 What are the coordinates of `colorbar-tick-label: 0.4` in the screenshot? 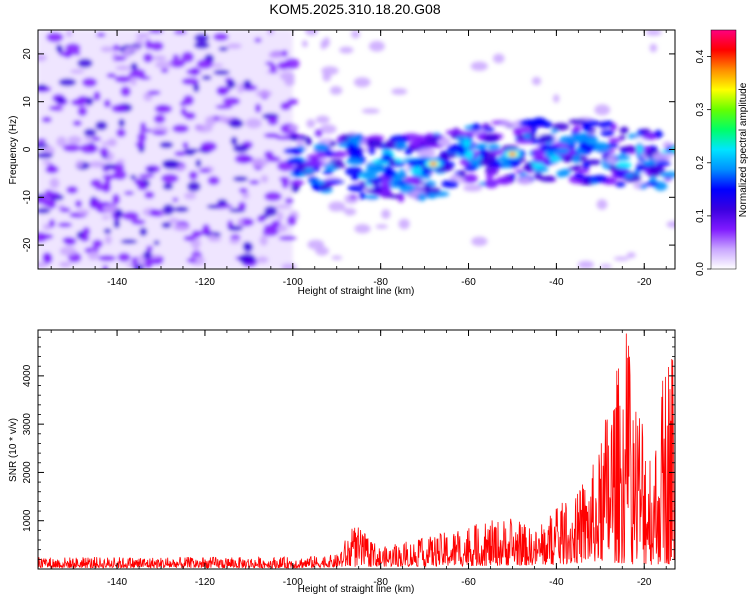 It's located at (700, 56).